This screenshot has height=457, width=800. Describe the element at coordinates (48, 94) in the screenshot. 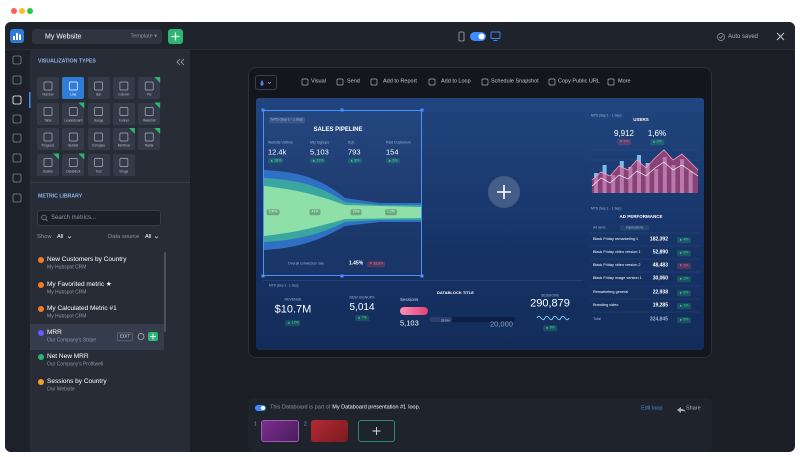

I see `viz-type-label: Number` at that location.